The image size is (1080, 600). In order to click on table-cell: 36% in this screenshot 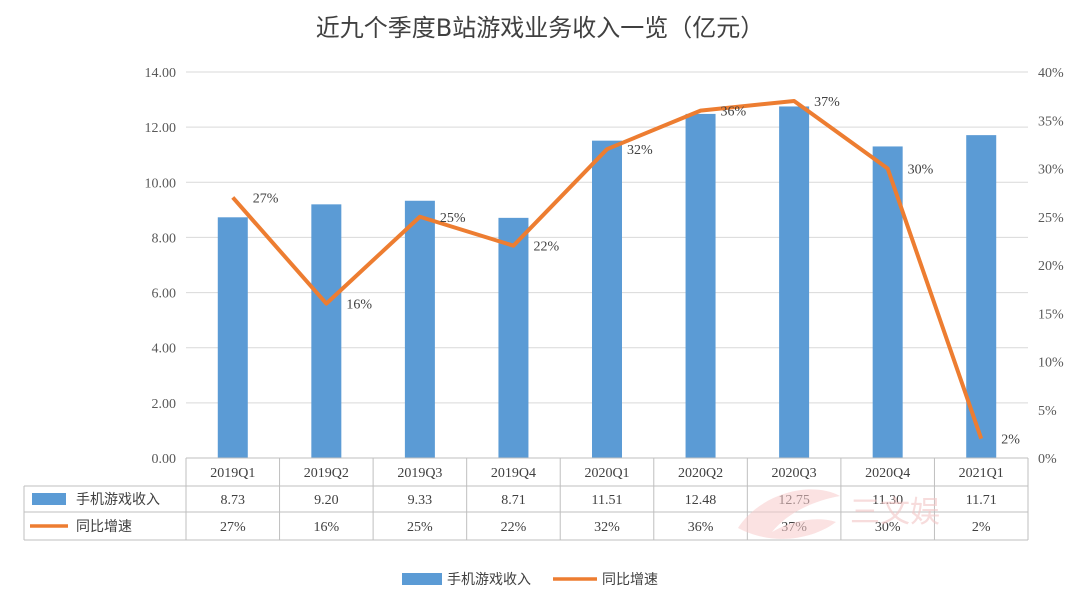, I will do `click(701, 527)`.